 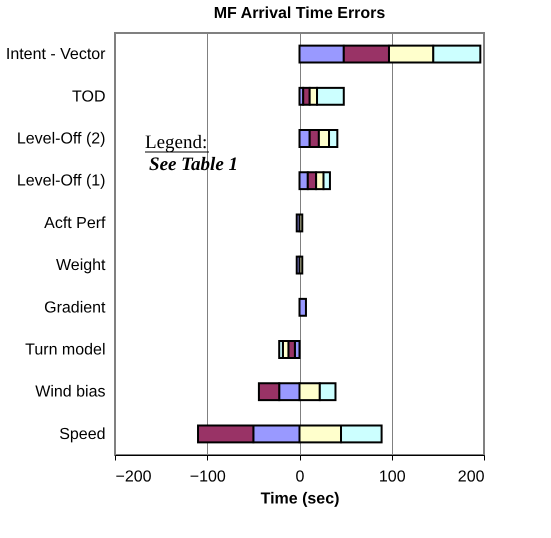 What do you see at coordinates (193, 164) in the screenshot?
I see `annotation: See Table 1` at bounding box center [193, 164].